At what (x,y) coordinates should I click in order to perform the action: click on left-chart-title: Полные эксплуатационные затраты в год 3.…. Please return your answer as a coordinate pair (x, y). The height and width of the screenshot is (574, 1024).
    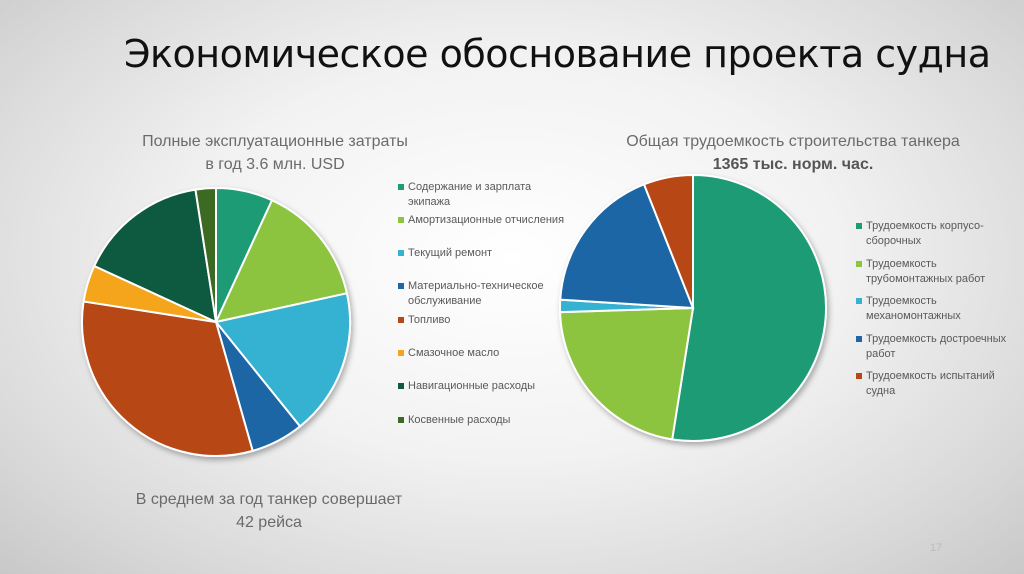
    Looking at the image, I should click on (275, 153).